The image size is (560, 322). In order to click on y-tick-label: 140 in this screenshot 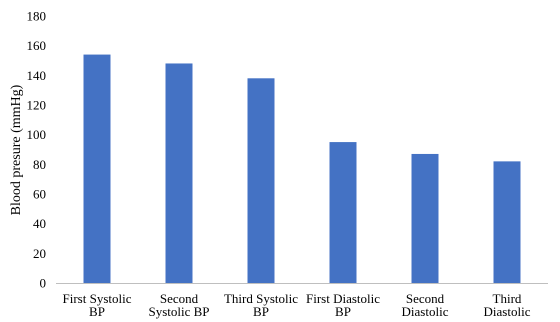, I will do `click(37, 75)`.